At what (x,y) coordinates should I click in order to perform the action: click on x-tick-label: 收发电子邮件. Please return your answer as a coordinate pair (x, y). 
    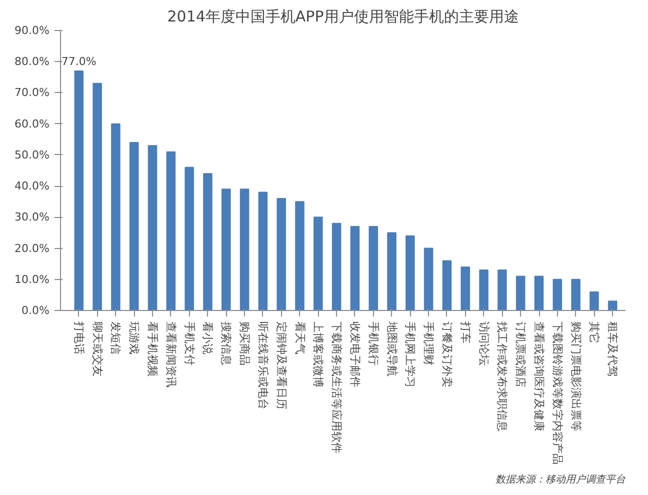
    Looking at the image, I should click on (355, 355).